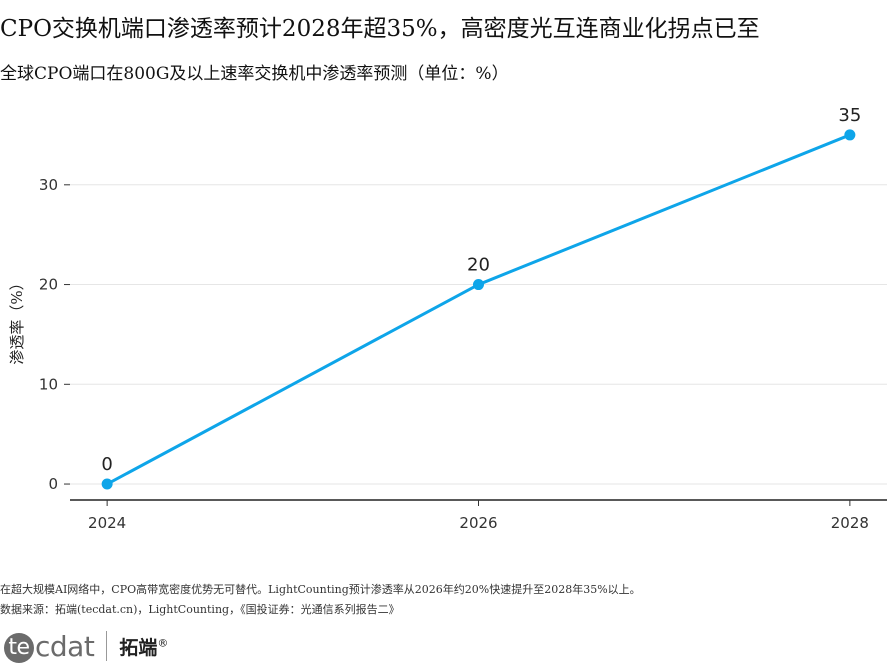 This screenshot has height=672, width=896. Describe the element at coordinates (48, 384) in the screenshot. I see `y-tick-label: 10` at that location.